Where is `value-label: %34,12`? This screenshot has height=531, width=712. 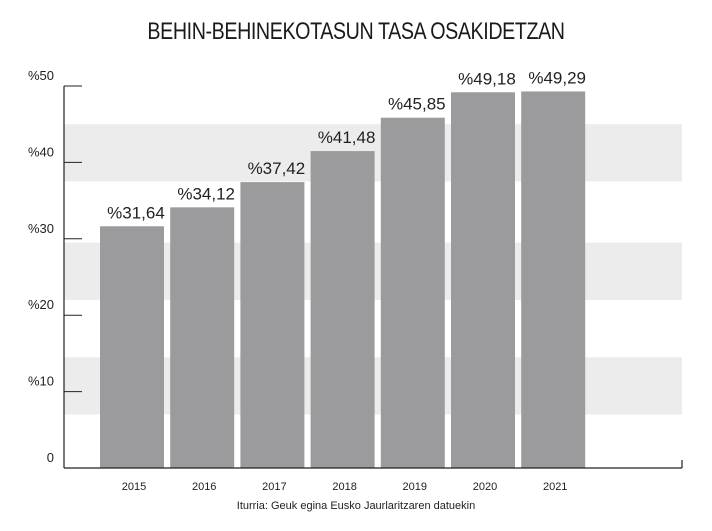 value-label: %34,12 is located at coordinates (206, 193).